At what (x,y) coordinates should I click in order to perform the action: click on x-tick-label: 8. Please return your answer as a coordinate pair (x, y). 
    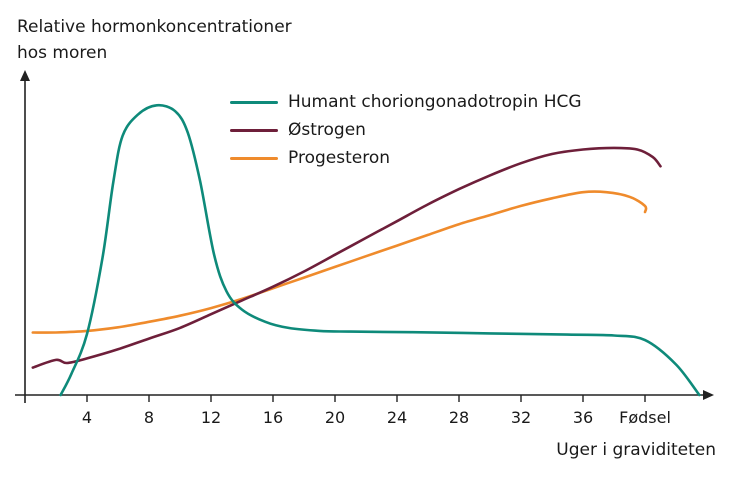
    Looking at the image, I should click on (149, 417).